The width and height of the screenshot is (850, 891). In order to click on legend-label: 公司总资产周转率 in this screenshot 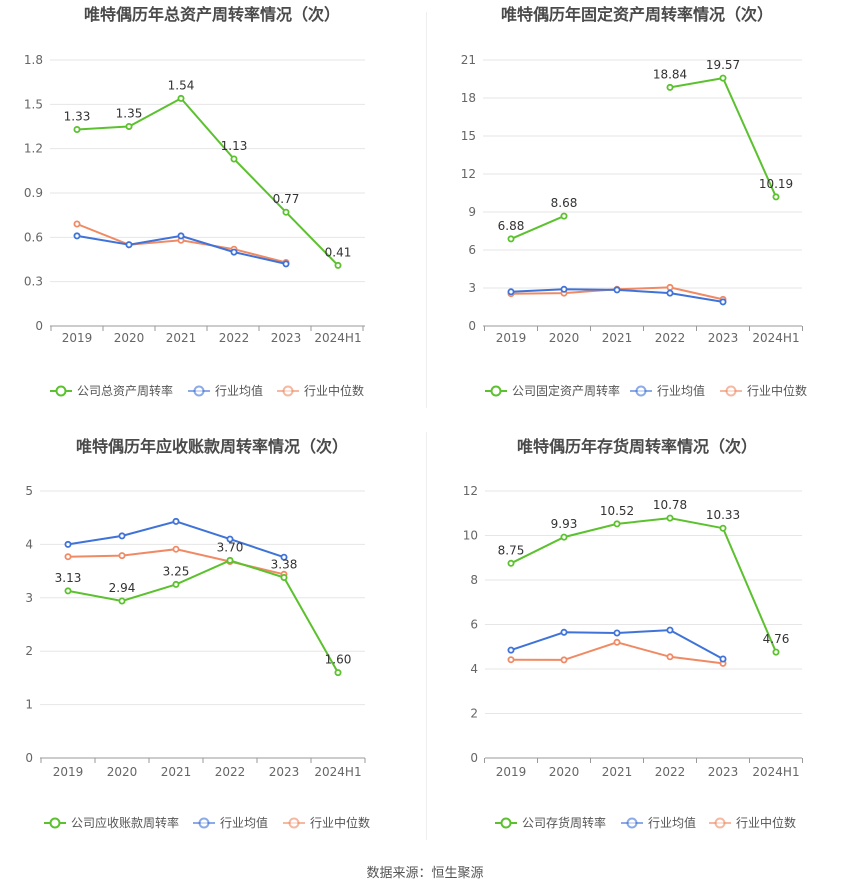, I will do `click(125, 390)`.